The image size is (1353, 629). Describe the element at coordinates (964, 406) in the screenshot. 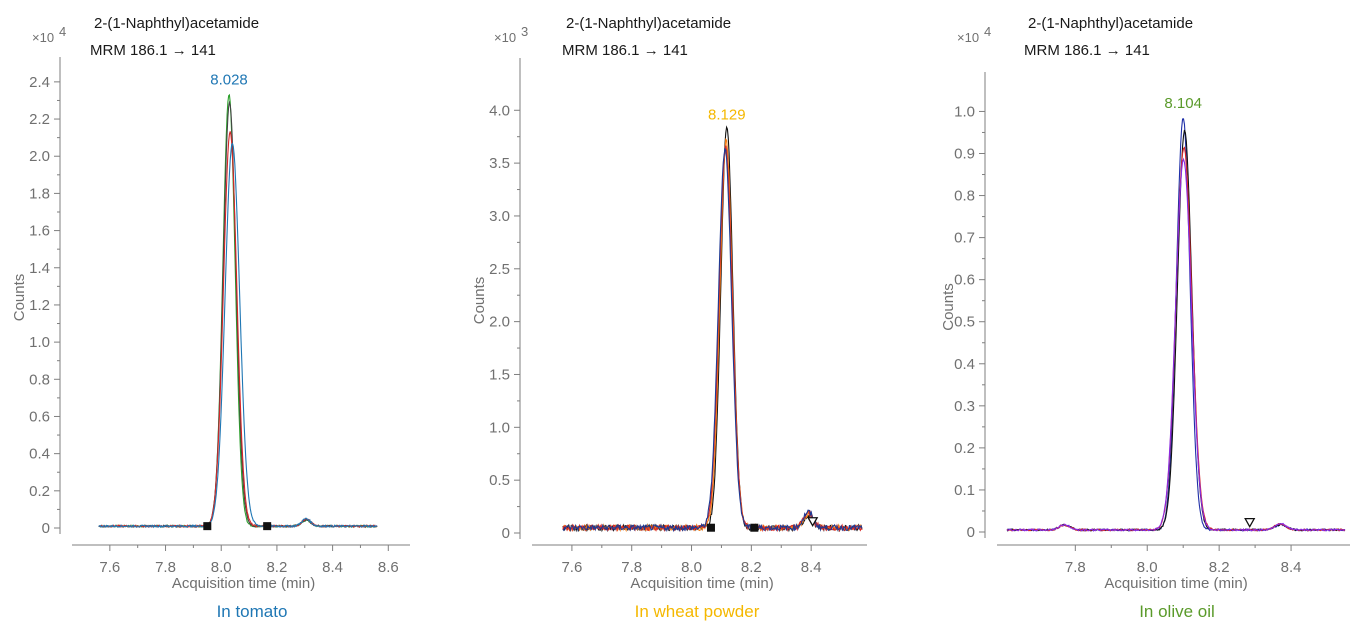

I see `y-tick-label: 0.3` at that location.